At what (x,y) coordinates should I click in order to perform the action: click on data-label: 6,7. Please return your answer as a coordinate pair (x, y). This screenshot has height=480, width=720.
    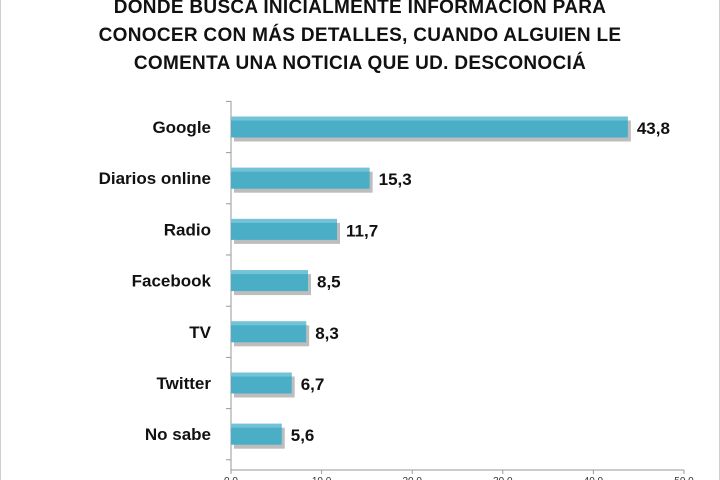
    Looking at the image, I should click on (313, 384).